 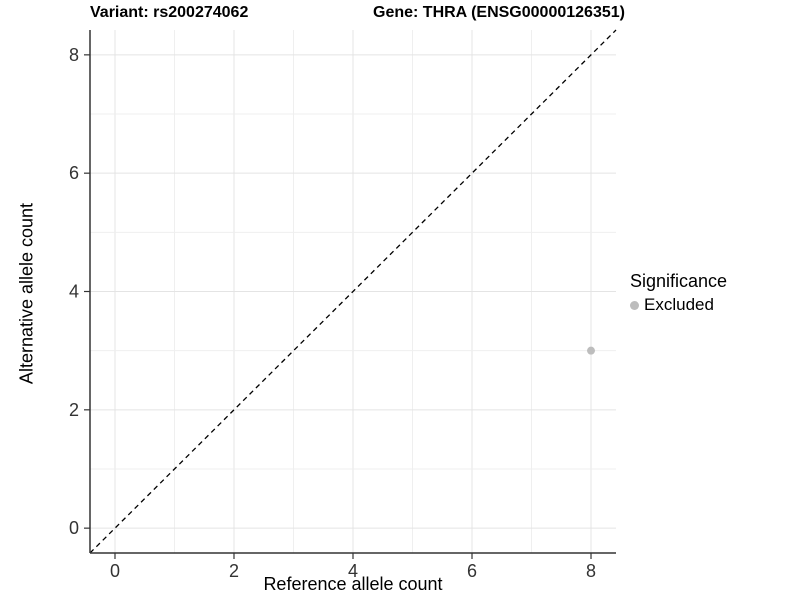 I want to click on x-tick-label: 6, so click(x=472, y=571).